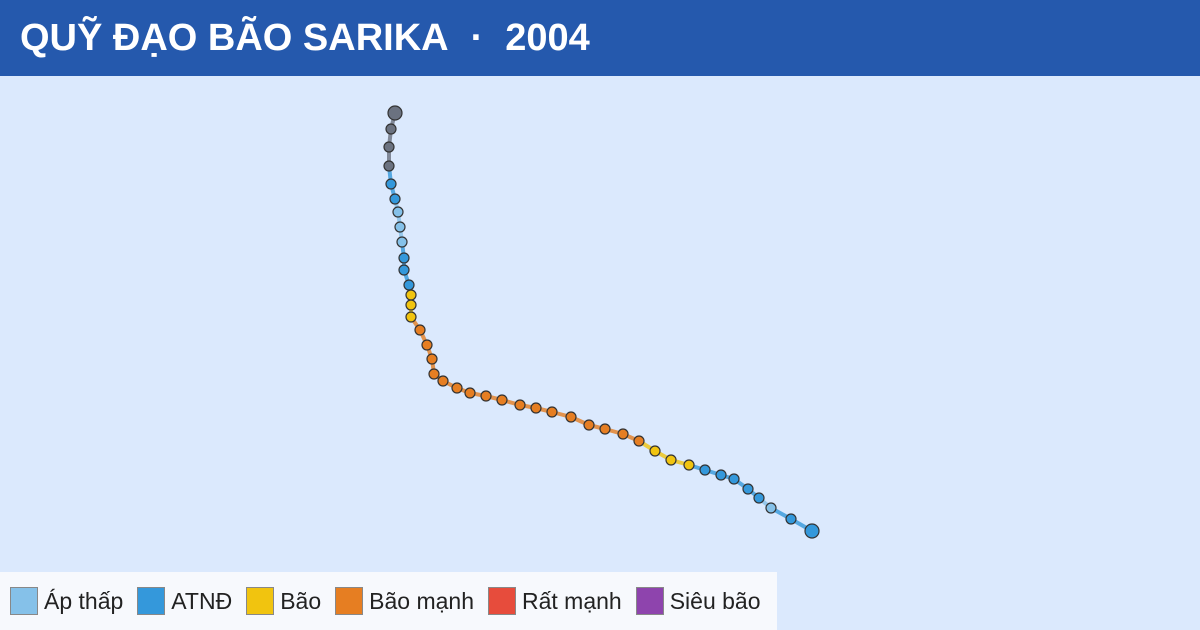 The width and height of the screenshot is (1200, 630). Describe the element at coordinates (547, 38) in the screenshot. I see `year: 2004` at that location.